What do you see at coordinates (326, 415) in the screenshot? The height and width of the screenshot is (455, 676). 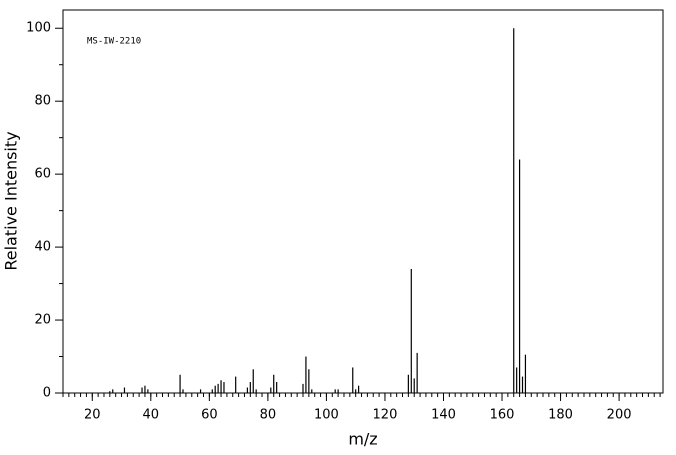 I see `x-tick-label: 100` at bounding box center [326, 415].